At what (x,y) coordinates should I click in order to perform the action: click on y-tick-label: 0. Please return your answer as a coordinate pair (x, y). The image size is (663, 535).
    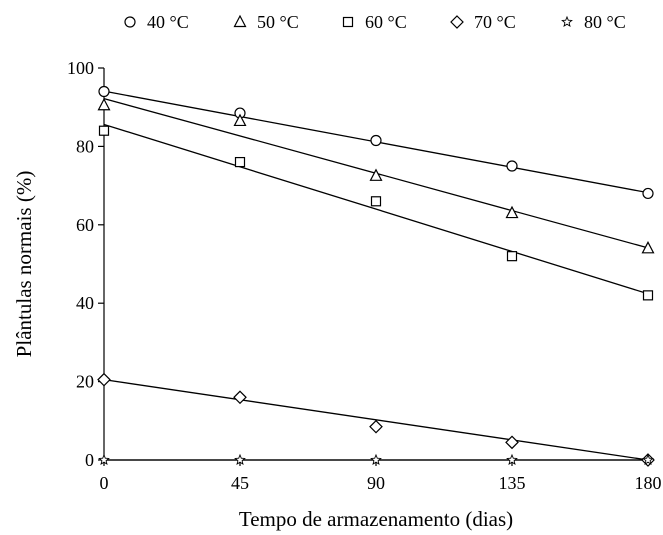
    Looking at the image, I should click on (89, 460).